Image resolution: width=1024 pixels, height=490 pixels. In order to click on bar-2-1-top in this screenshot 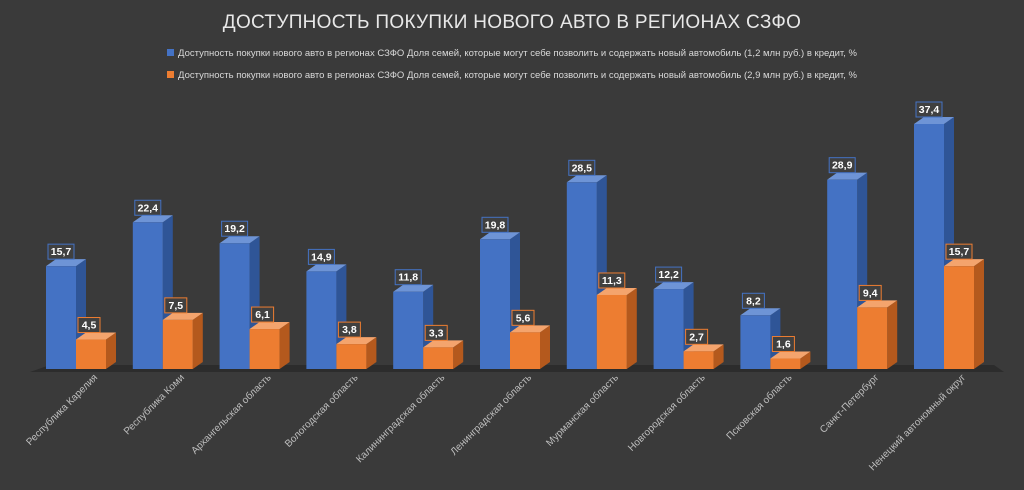, I will do `click(182, 316)`.